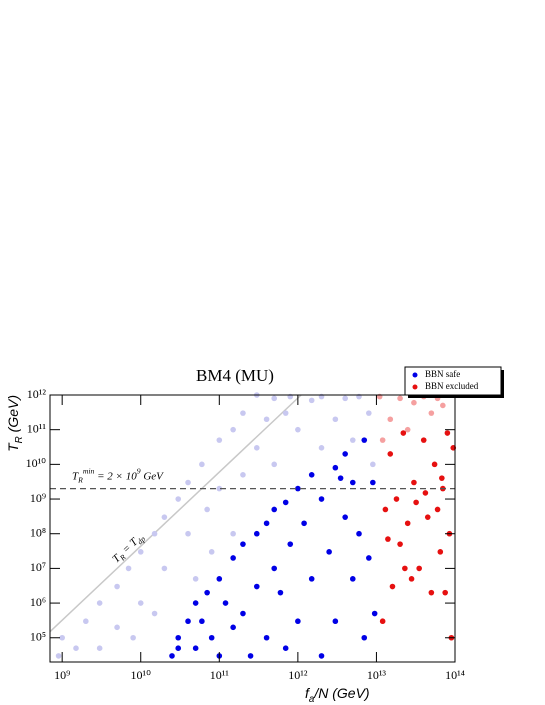 The width and height of the screenshot is (545, 705). Describe the element at coordinates (118, 476) in the screenshot. I see `threshold-label: TRmin = 2 × 109 GeV` at that location.